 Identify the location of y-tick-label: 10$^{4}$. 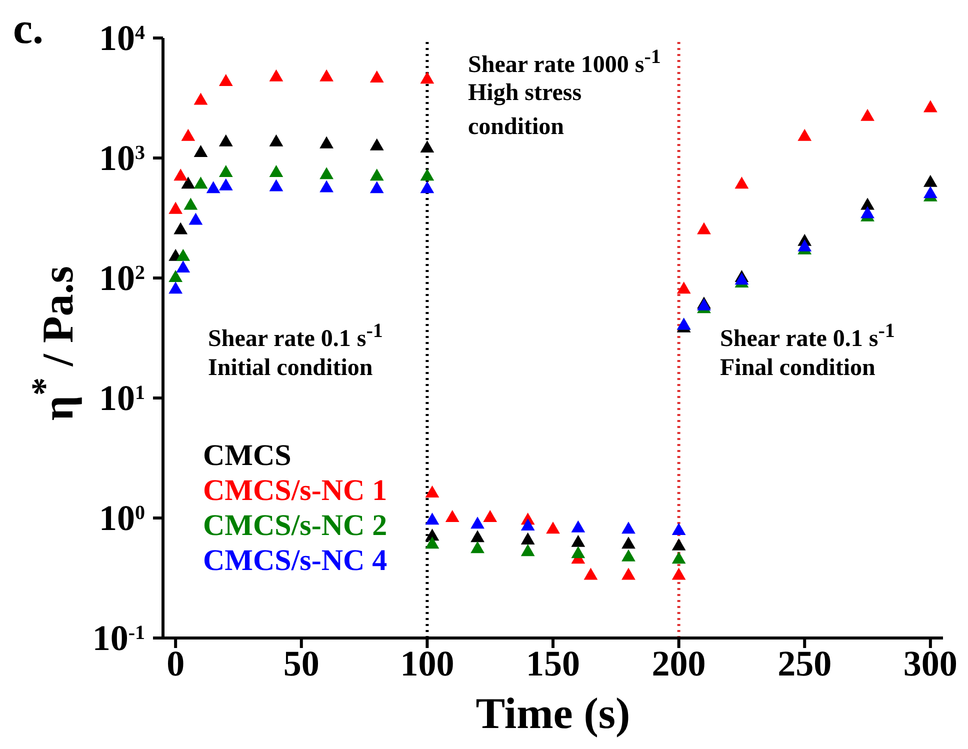
(122, 38).